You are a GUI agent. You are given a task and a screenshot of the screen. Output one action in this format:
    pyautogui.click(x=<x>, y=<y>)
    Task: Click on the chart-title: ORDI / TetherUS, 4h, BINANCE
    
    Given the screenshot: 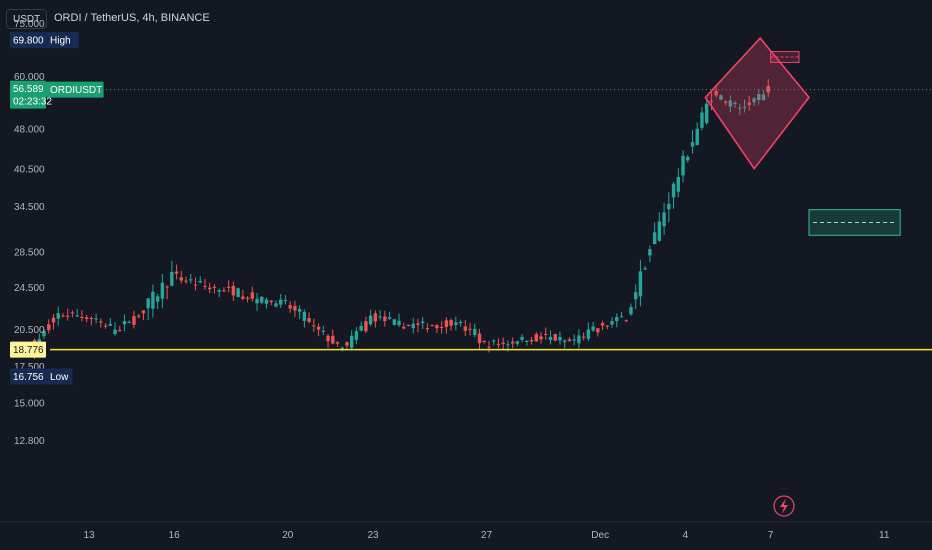 What is the action you would take?
    pyautogui.click(x=132, y=18)
    